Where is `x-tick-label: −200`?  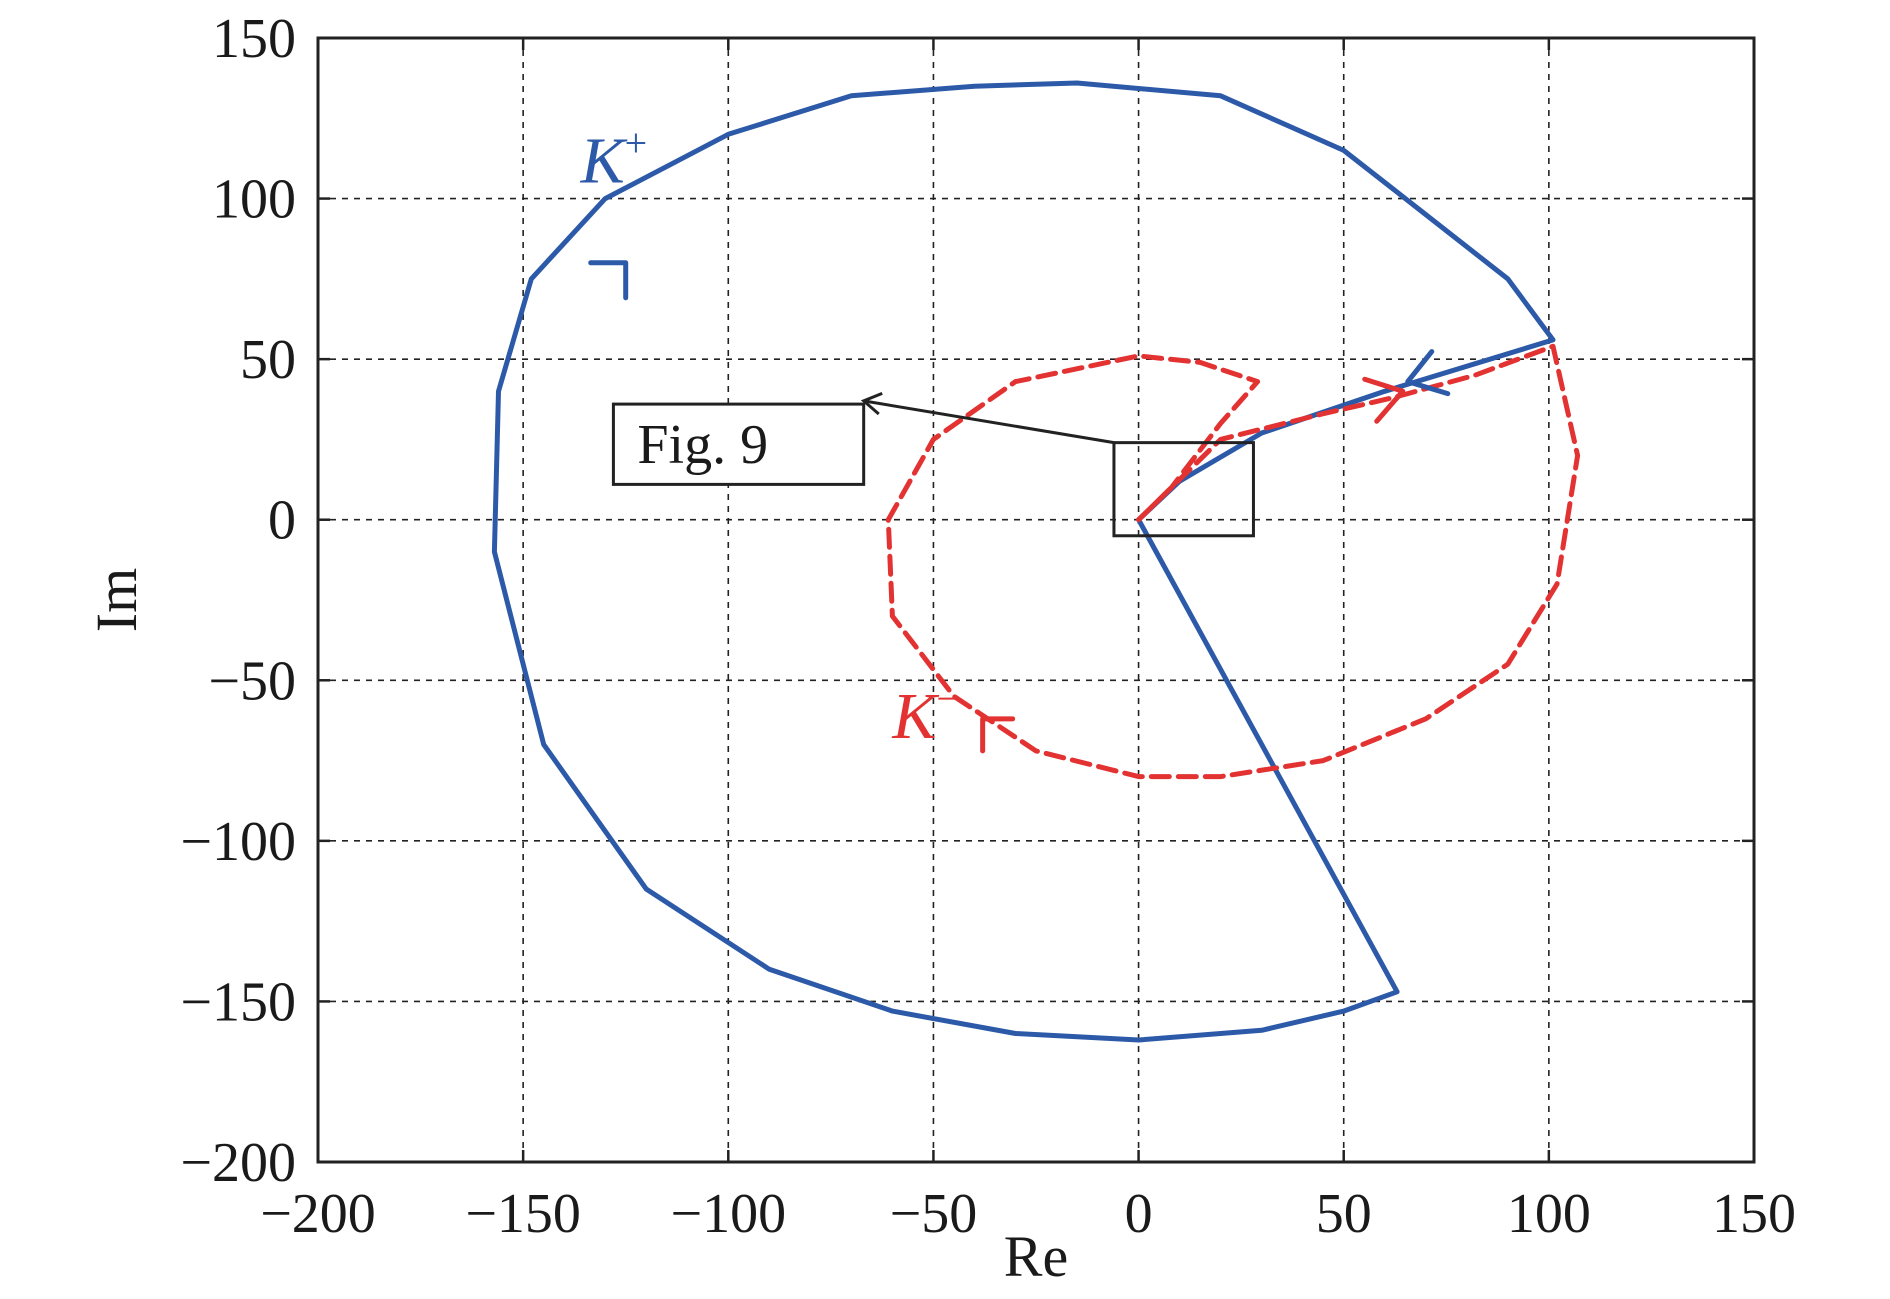 x-tick-label: −200 is located at coordinates (318, 1214).